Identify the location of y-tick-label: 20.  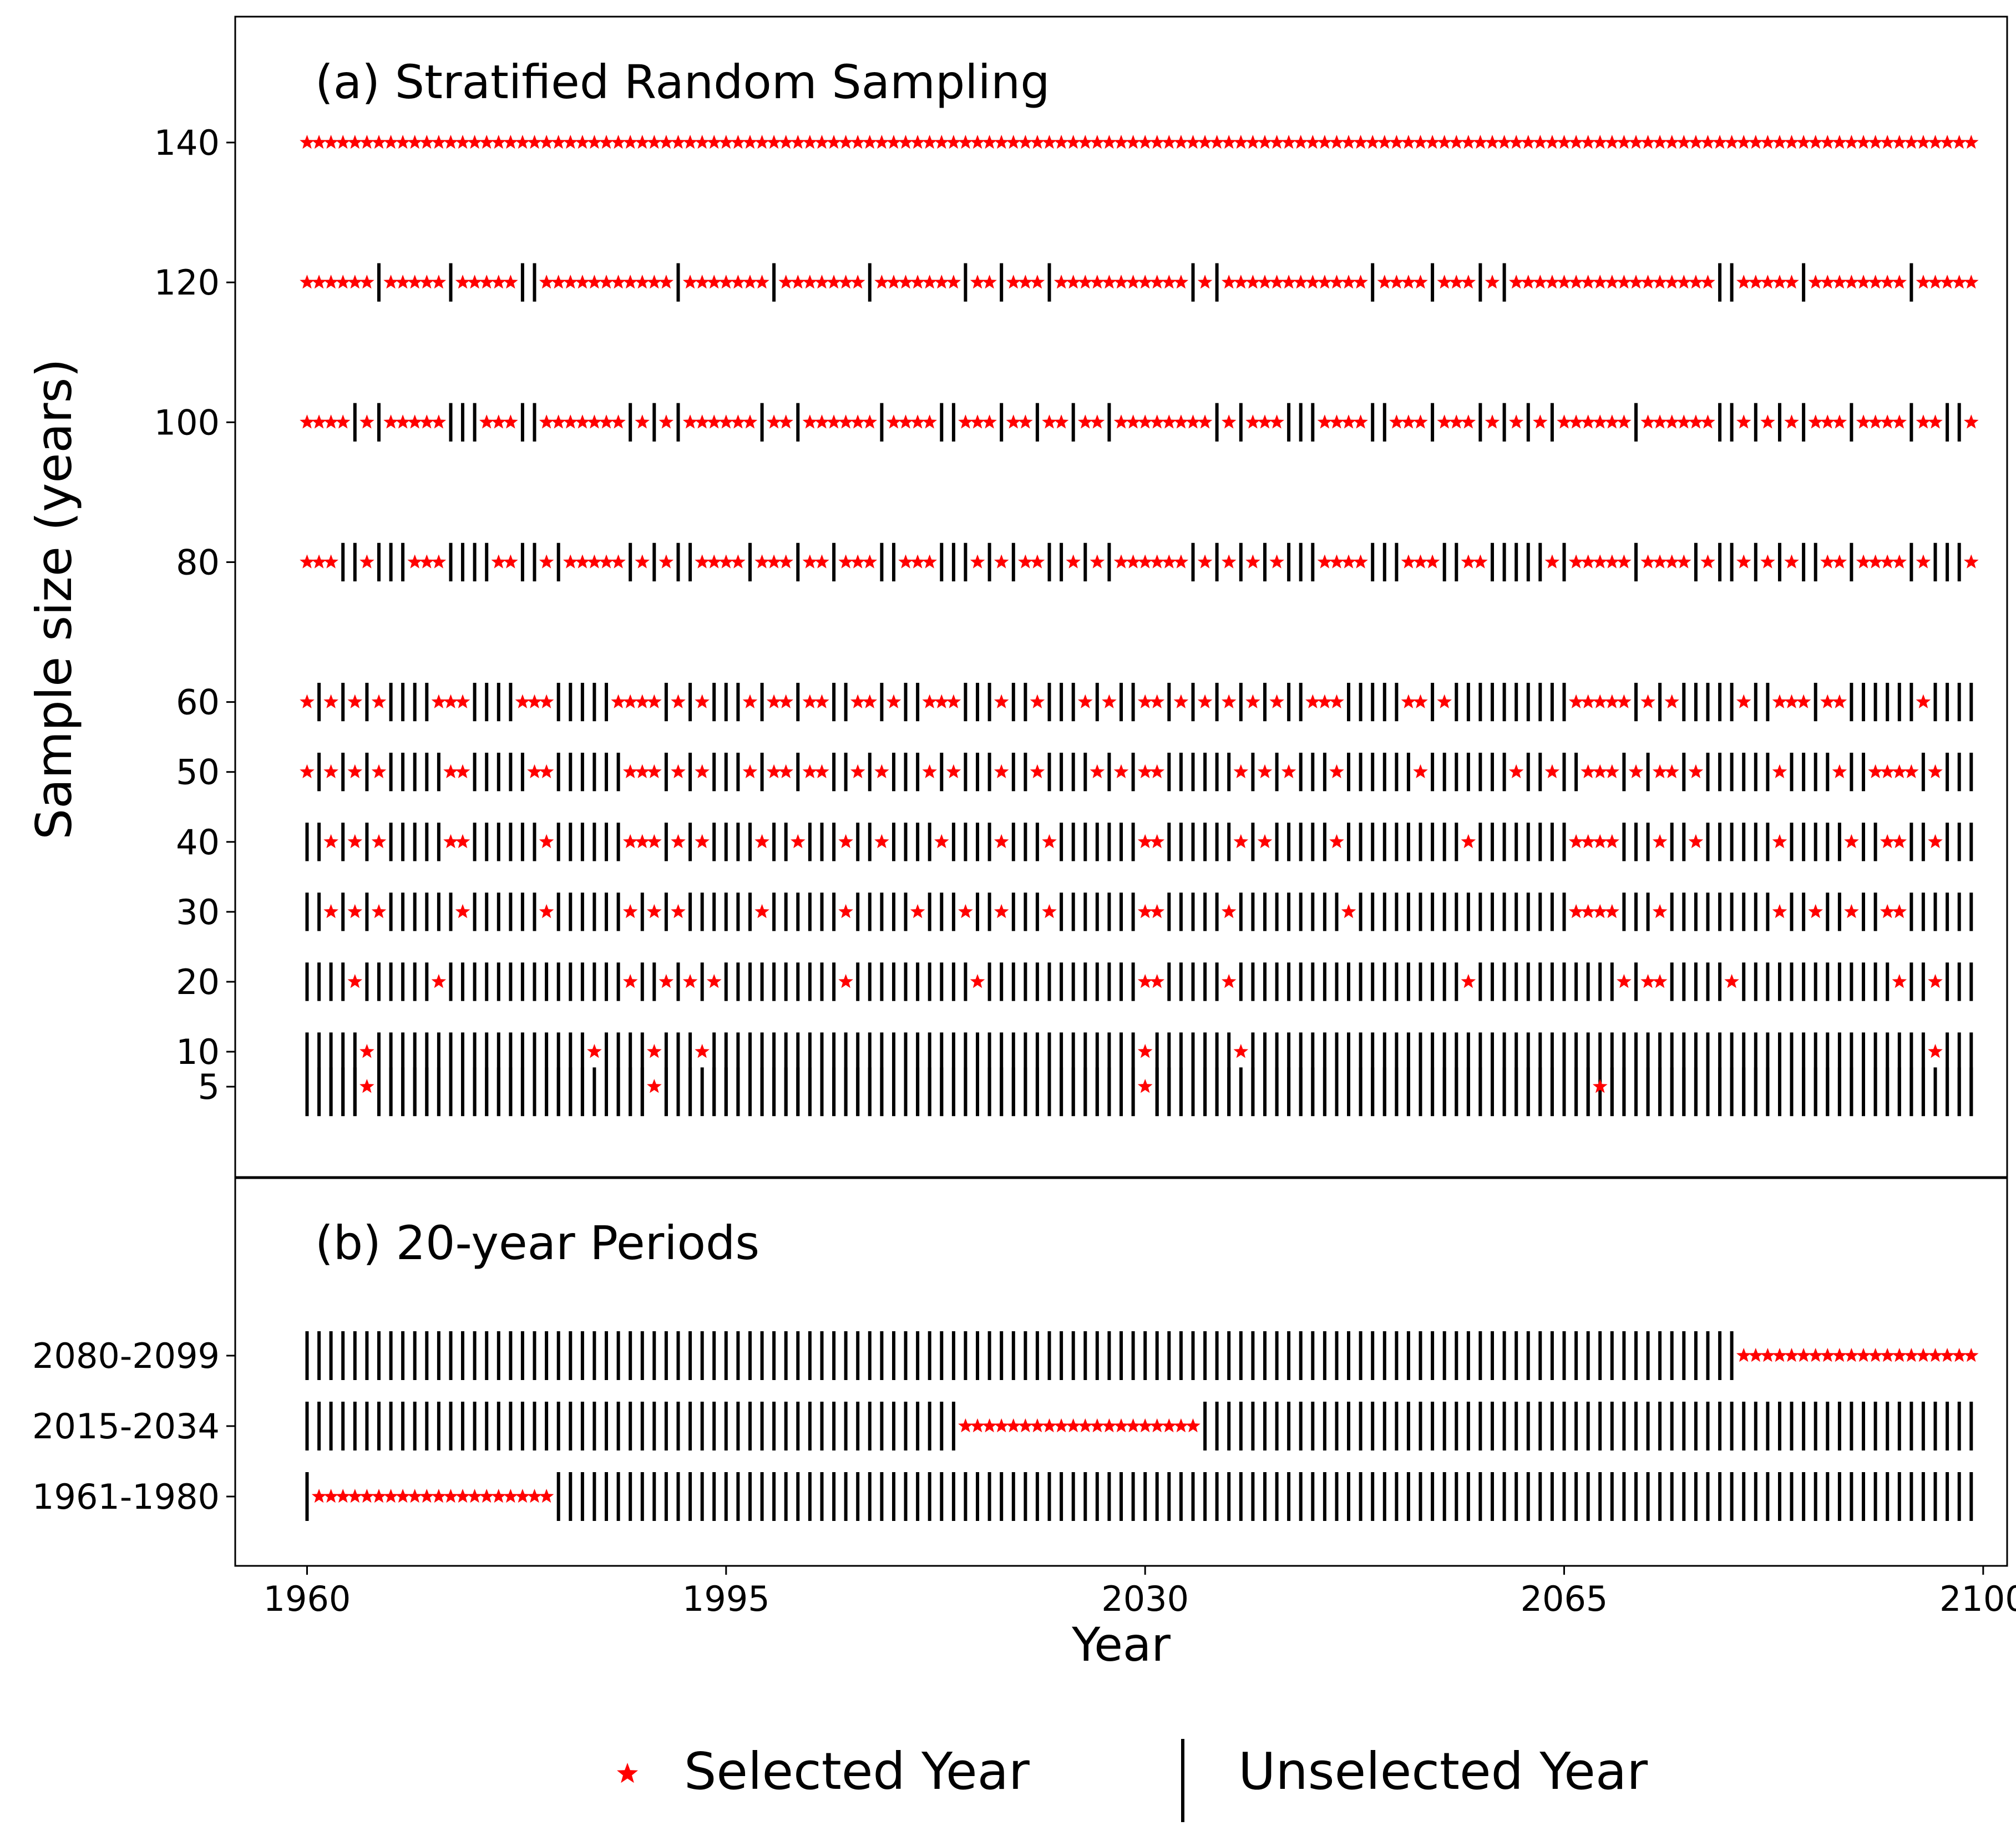
(198, 982).